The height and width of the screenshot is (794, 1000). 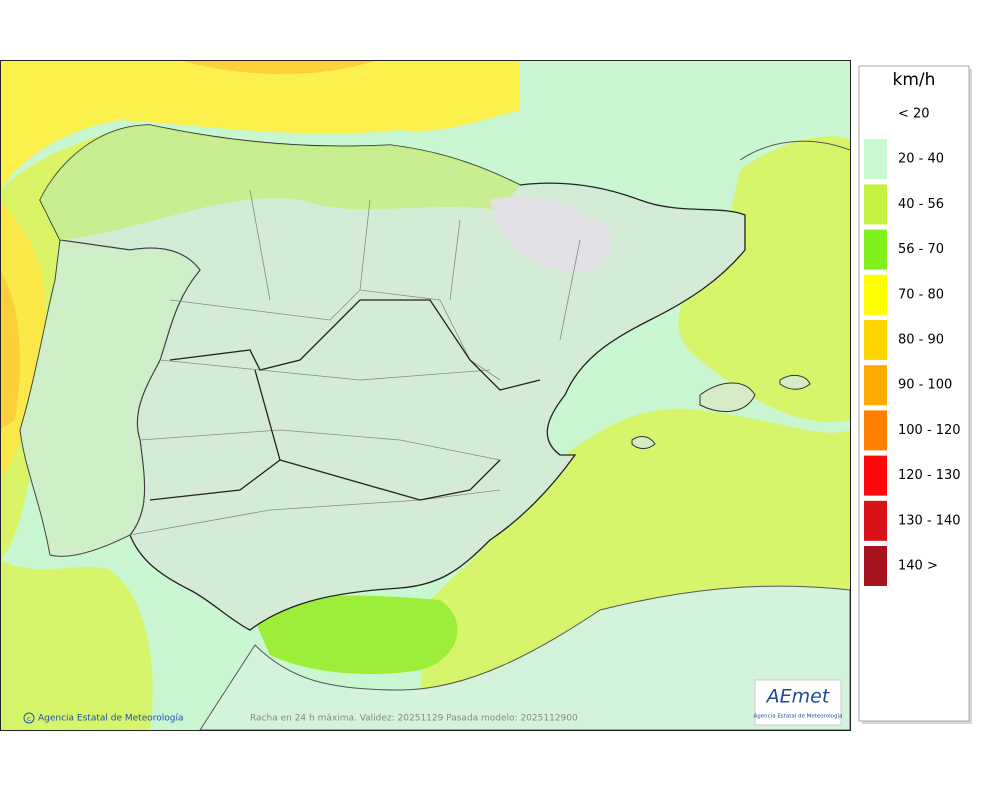 What do you see at coordinates (925, 385) in the screenshot?
I see `legend-label: 90 - 100` at bounding box center [925, 385].